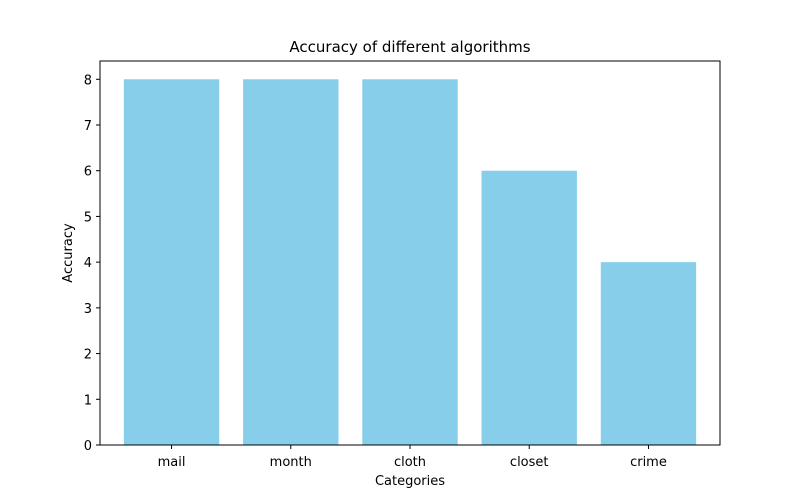 The image size is (800, 500). What do you see at coordinates (291, 462) in the screenshot?
I see `x-tick-label: month` at bounding box center [291, 462].